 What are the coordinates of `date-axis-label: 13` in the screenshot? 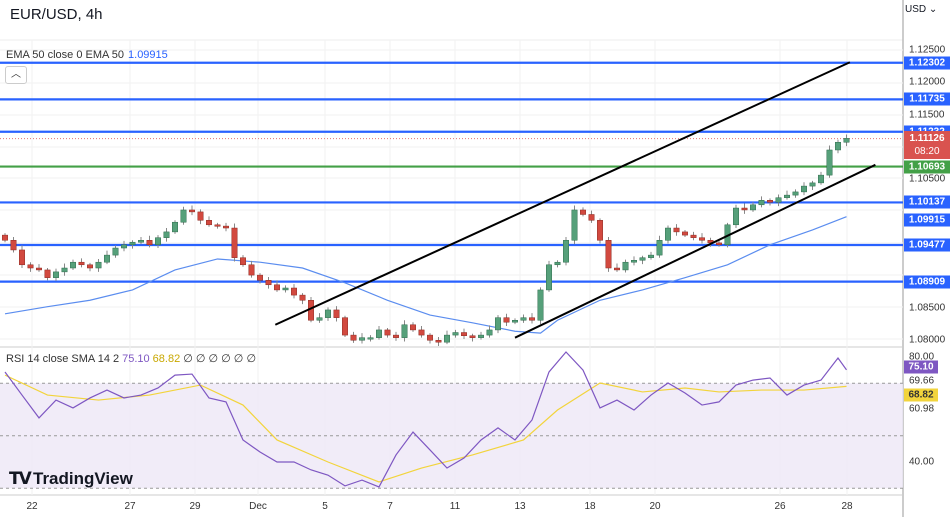 It's located at (520, 506).